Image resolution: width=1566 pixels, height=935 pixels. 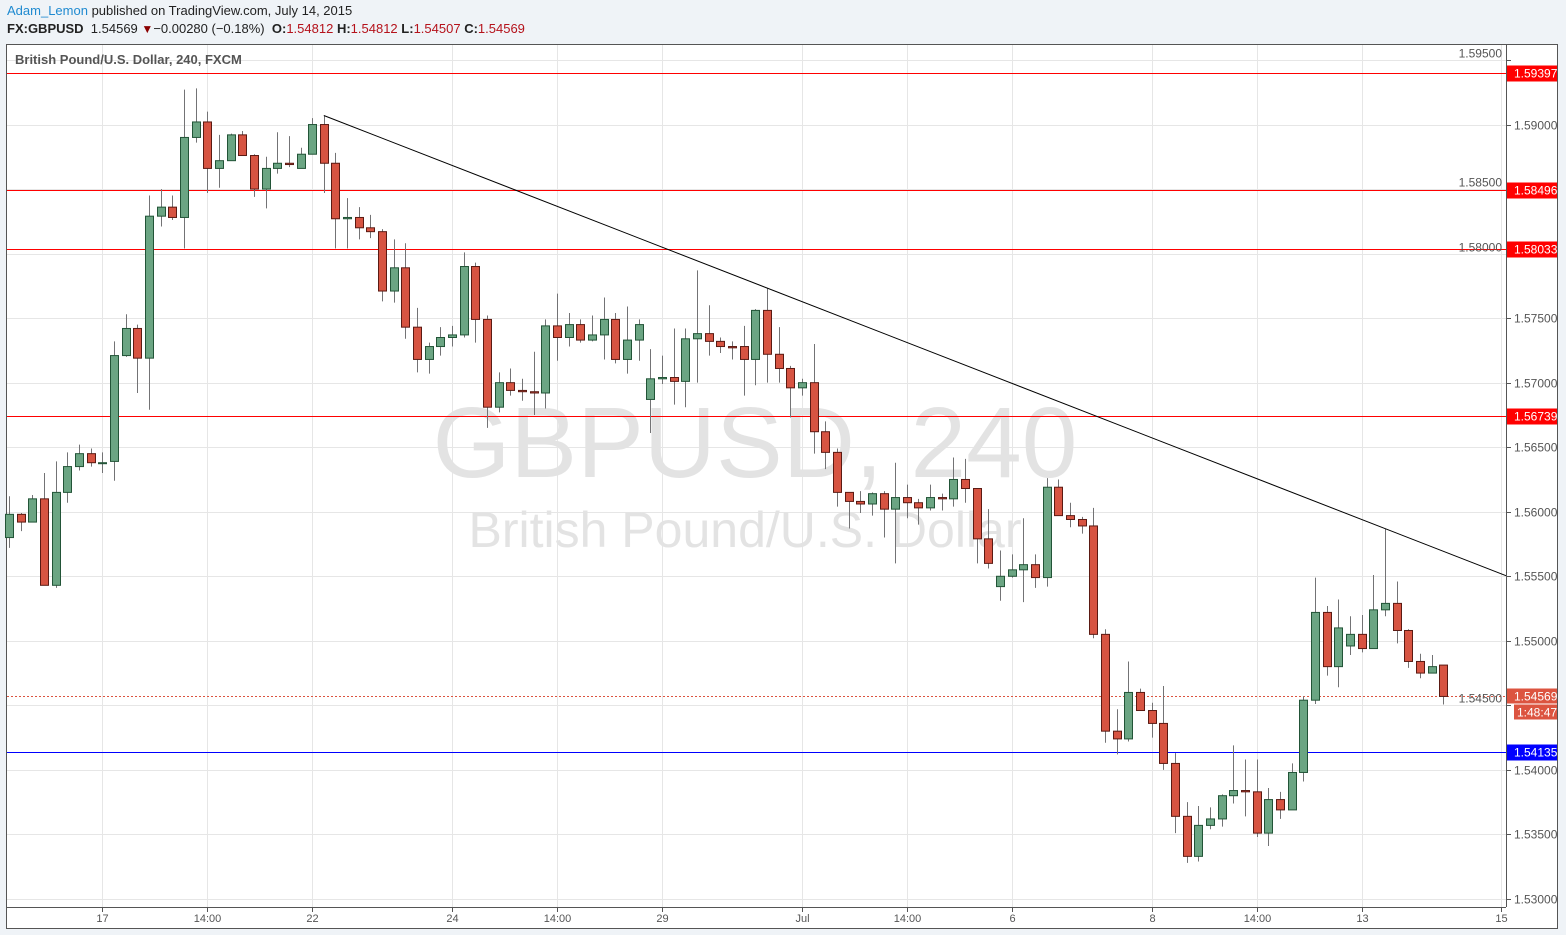 What do you see at coordinates (1536, 753) in the screenshot?
I see `level-price-label: 1.54135` at bounding box center [1536, 753].